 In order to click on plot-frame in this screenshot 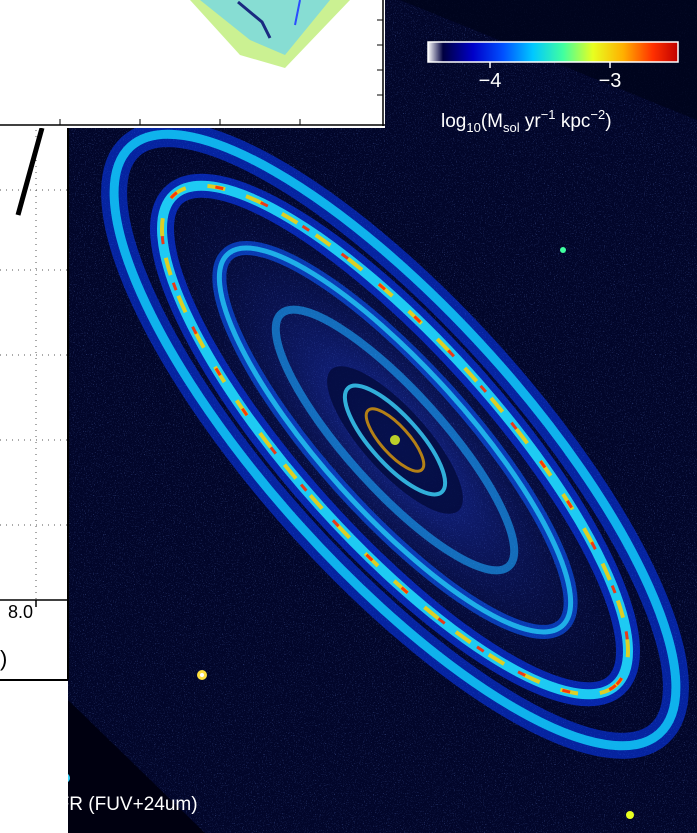, I will do `click(34, 404)`.